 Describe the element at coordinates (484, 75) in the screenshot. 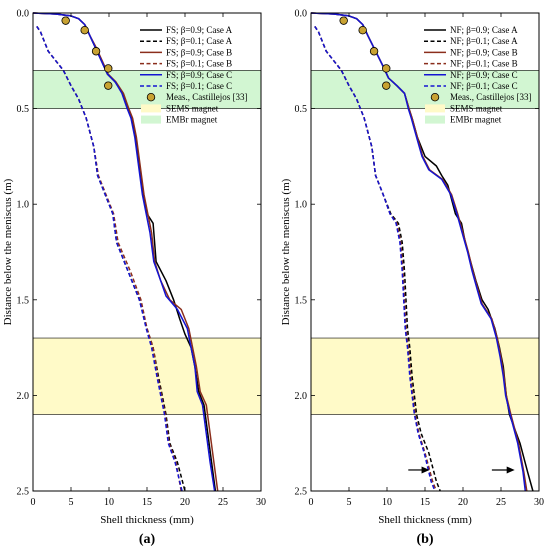

I see `legend-label: NF; β=0.9; Case C` at that location.